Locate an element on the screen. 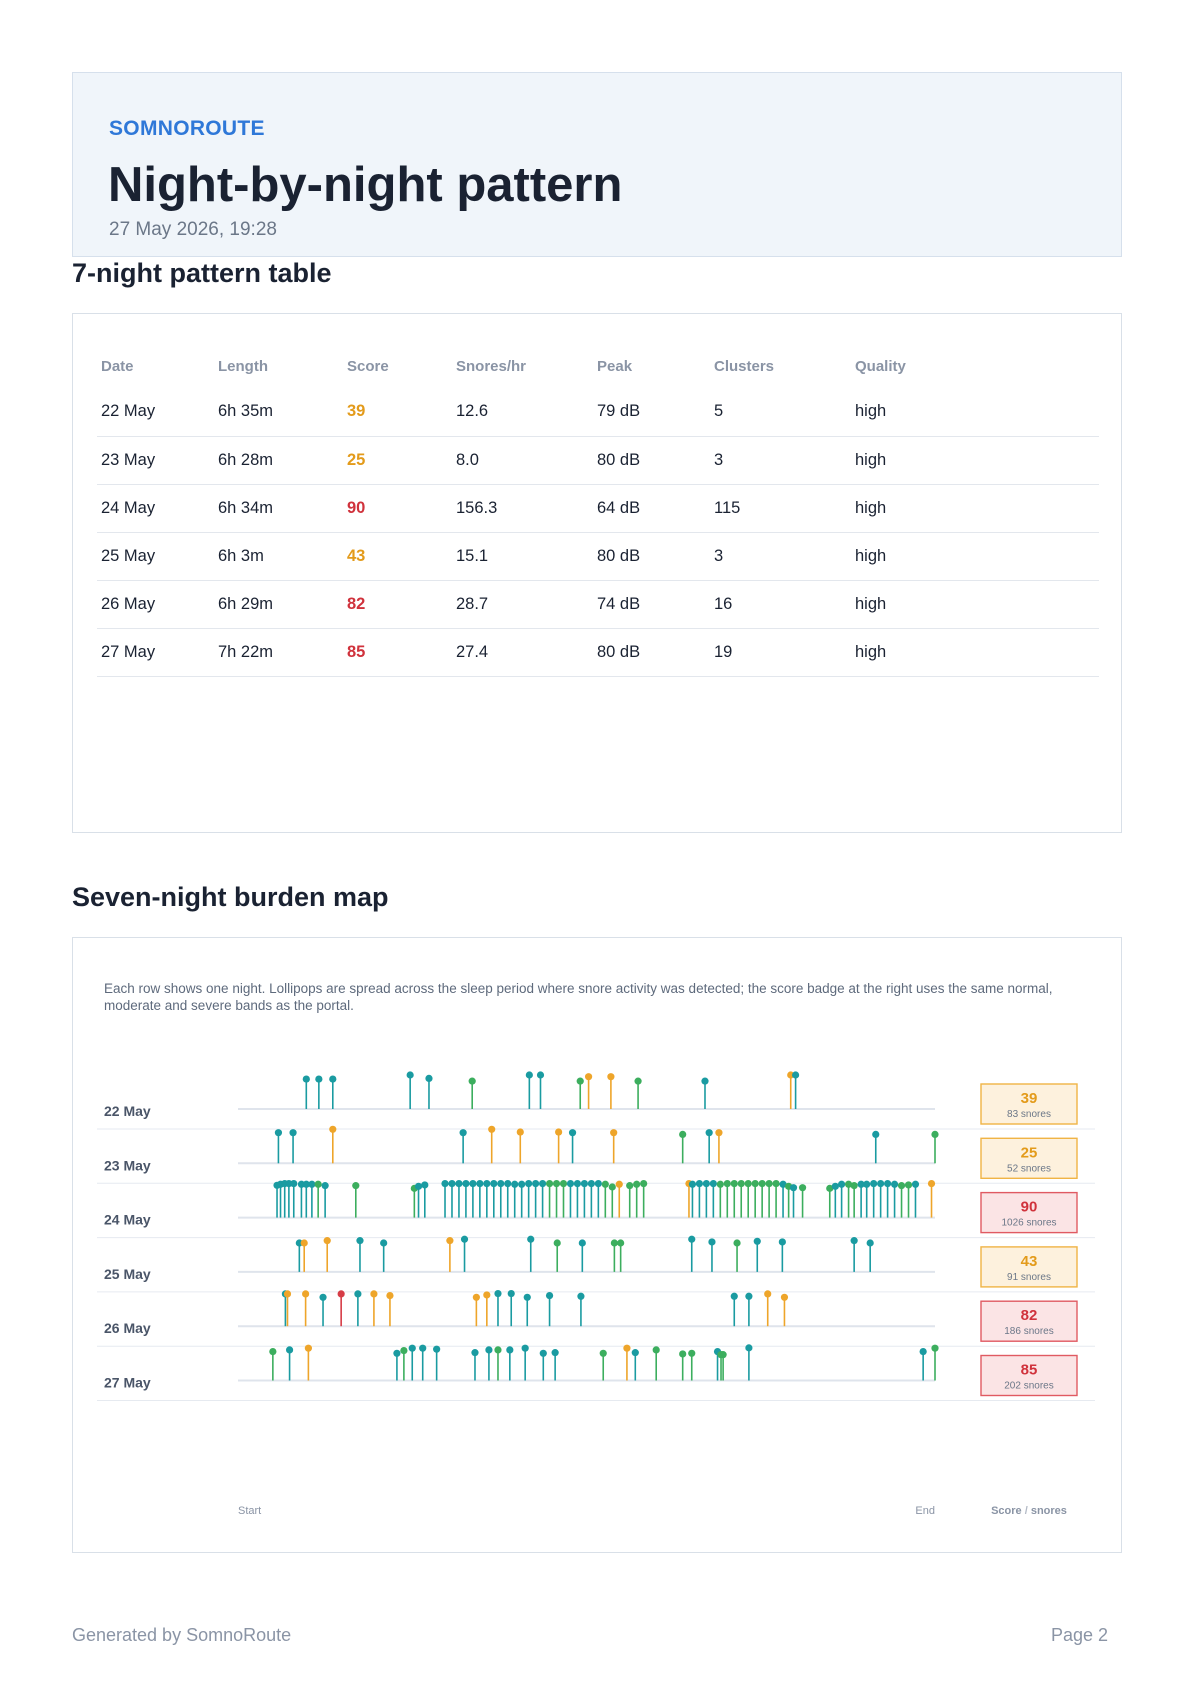 The height and width of the screenshot is (1684, 1191). table-row: 23 May 6h 28m 25 8.0 80 dB 3 high is located at coordinates (598, 460).